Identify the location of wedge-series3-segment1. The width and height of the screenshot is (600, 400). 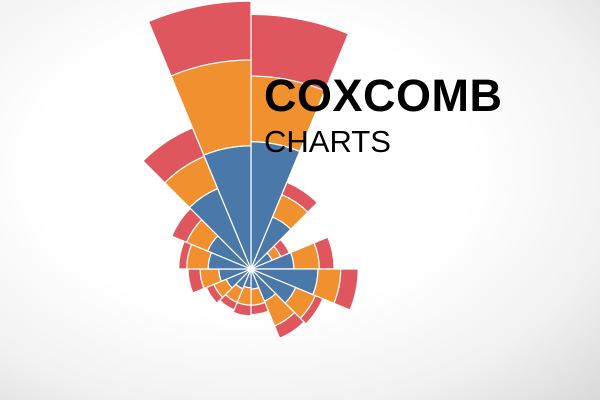
(300, 52).